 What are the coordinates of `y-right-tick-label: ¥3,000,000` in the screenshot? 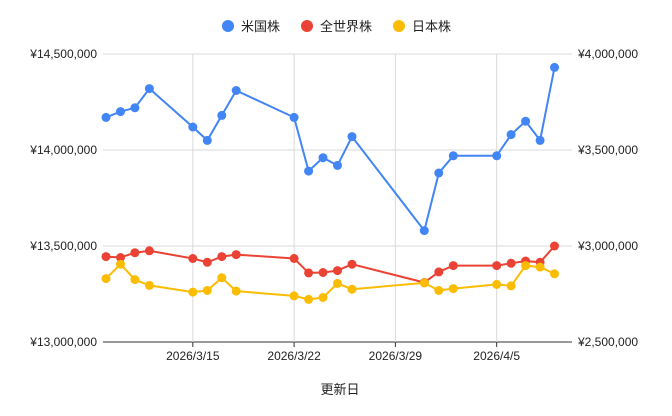 It's located at (607, 246).